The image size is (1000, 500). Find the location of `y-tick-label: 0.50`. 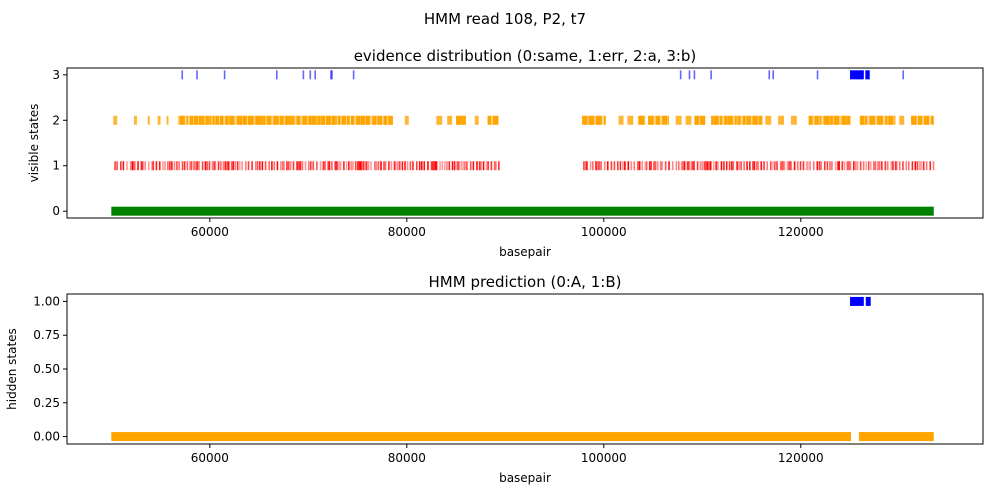

y-tick-label: 0.50 is located at coordinates (46, 369).